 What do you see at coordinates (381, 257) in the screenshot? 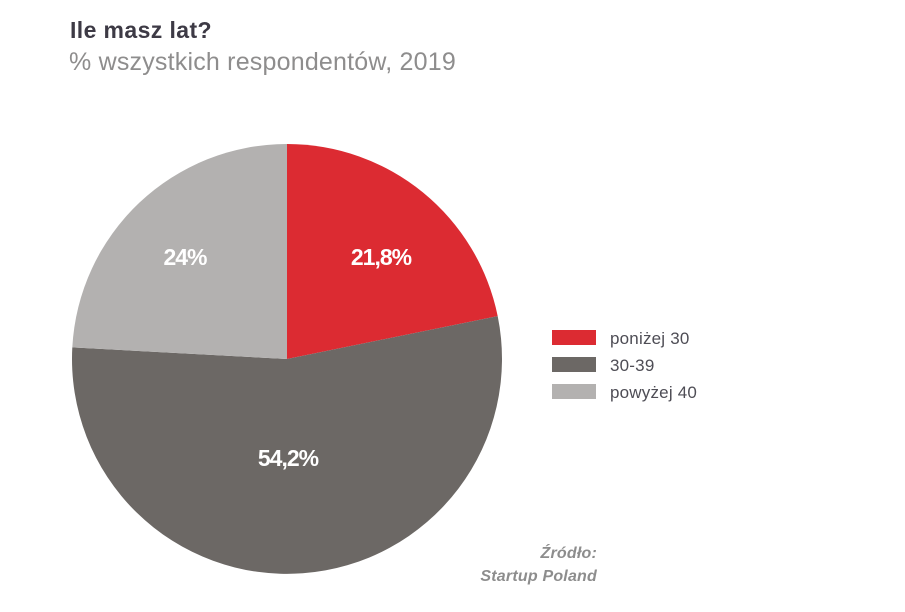
I see `svg-text: 21,8%` at bounding box center [381, 257].